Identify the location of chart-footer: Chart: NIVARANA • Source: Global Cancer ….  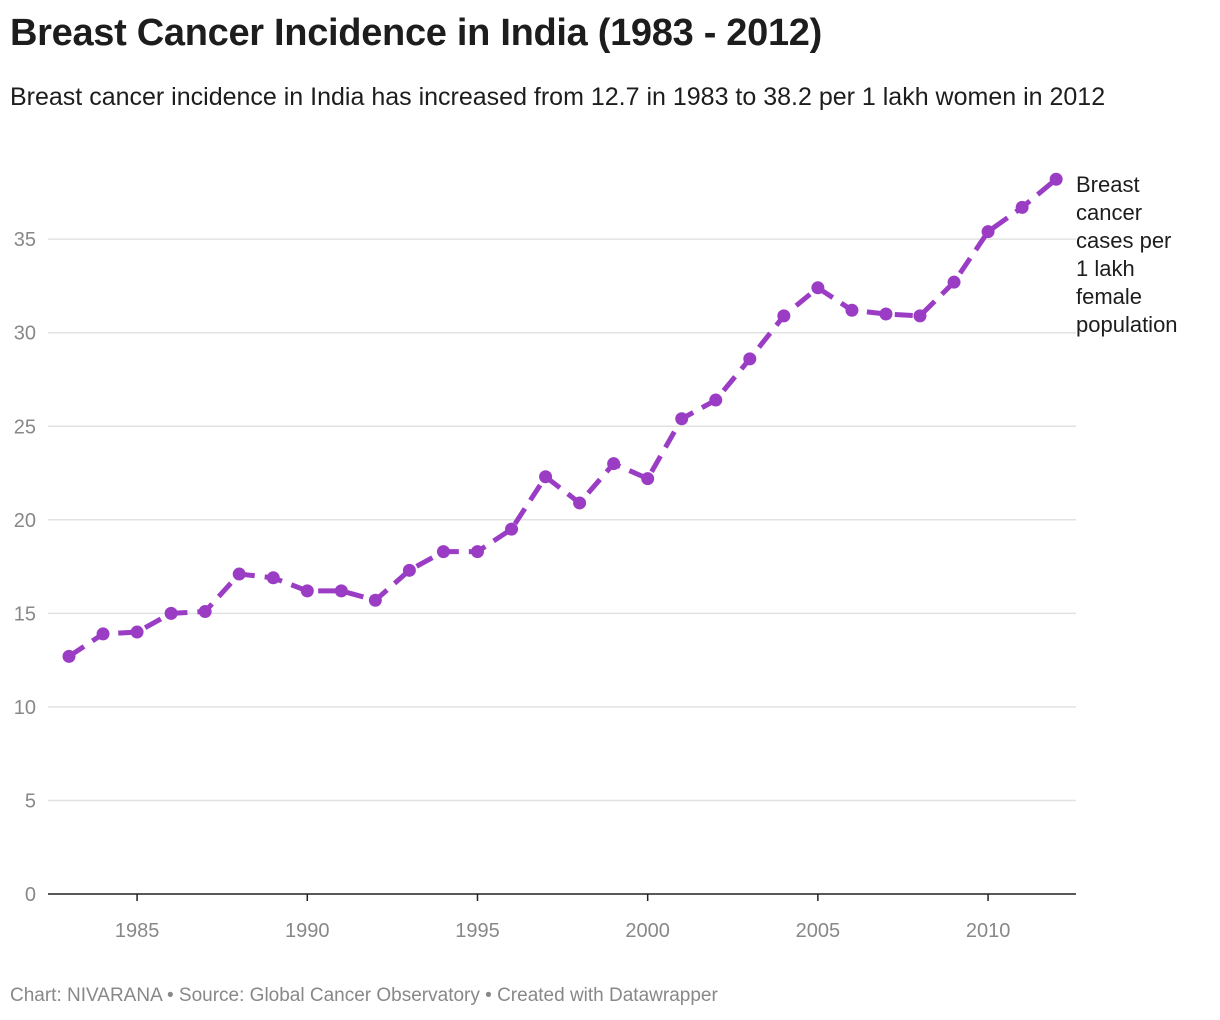
(364, 995).